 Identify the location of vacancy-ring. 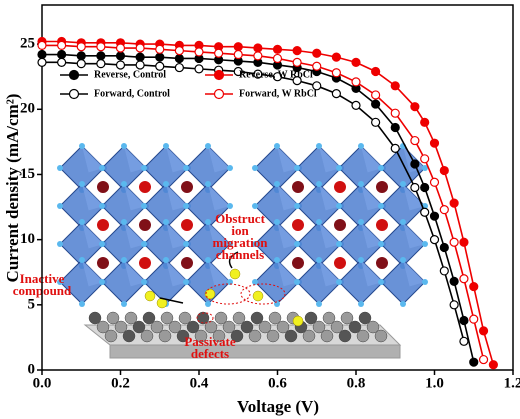
(263, 294).